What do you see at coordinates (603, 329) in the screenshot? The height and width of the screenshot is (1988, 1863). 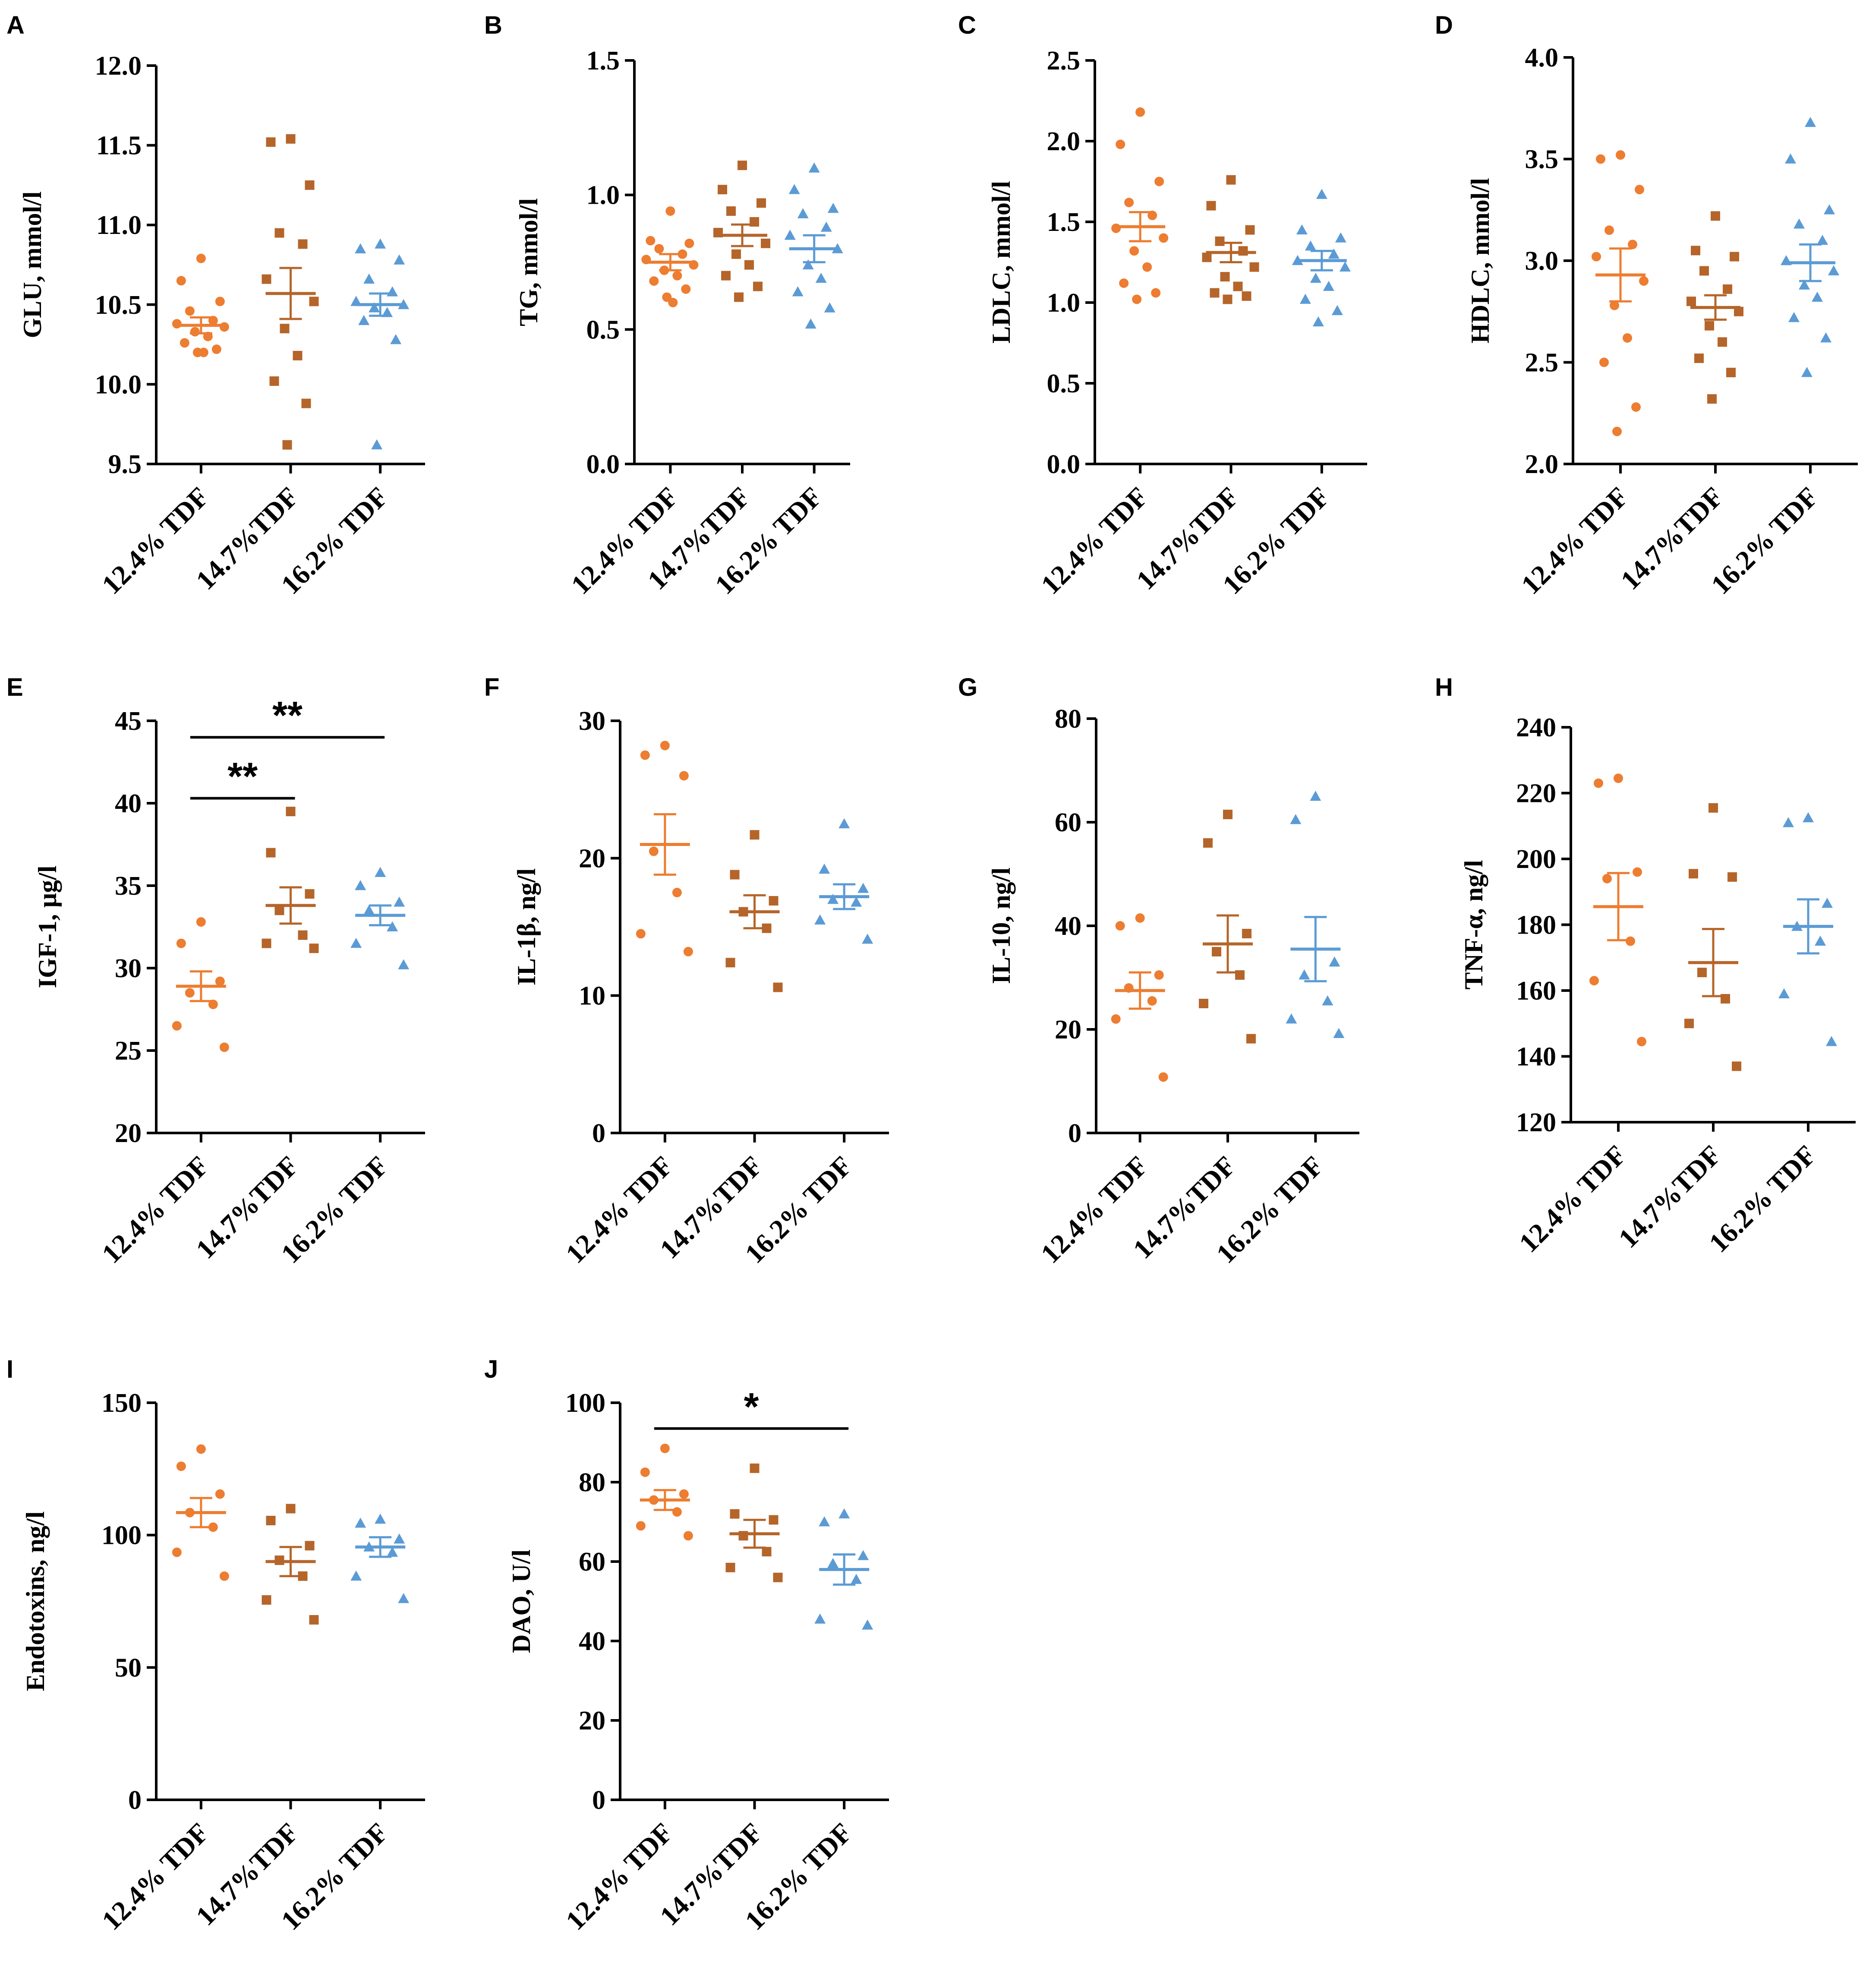 I see `y-tick-label: 0.5` at bounding box center [603, 329].